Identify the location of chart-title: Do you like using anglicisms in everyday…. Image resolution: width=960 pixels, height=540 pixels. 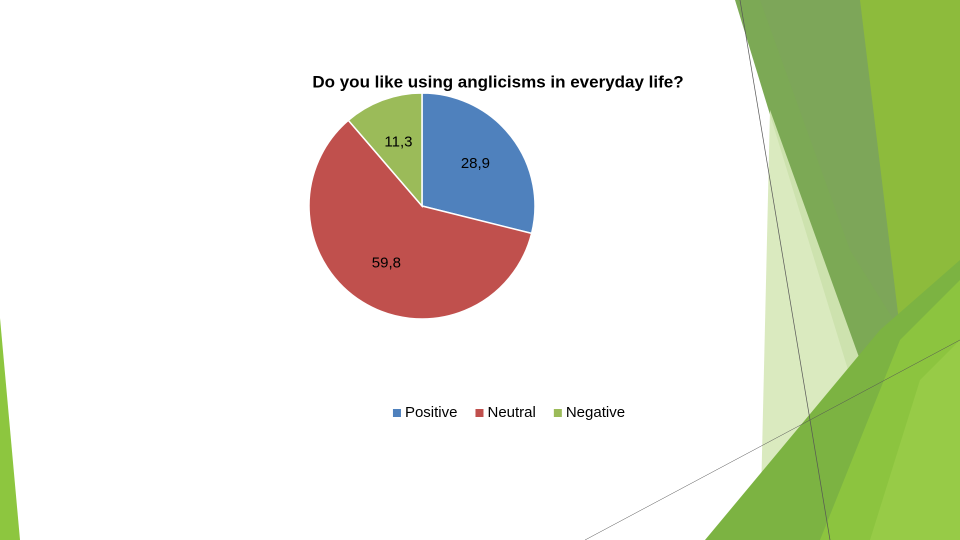
(497, 81).